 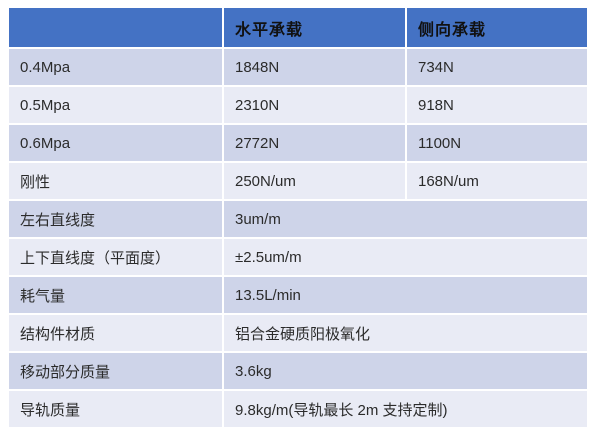 I want to click on row-lateral-value-cell: 918N, so click(x=497, y=105).